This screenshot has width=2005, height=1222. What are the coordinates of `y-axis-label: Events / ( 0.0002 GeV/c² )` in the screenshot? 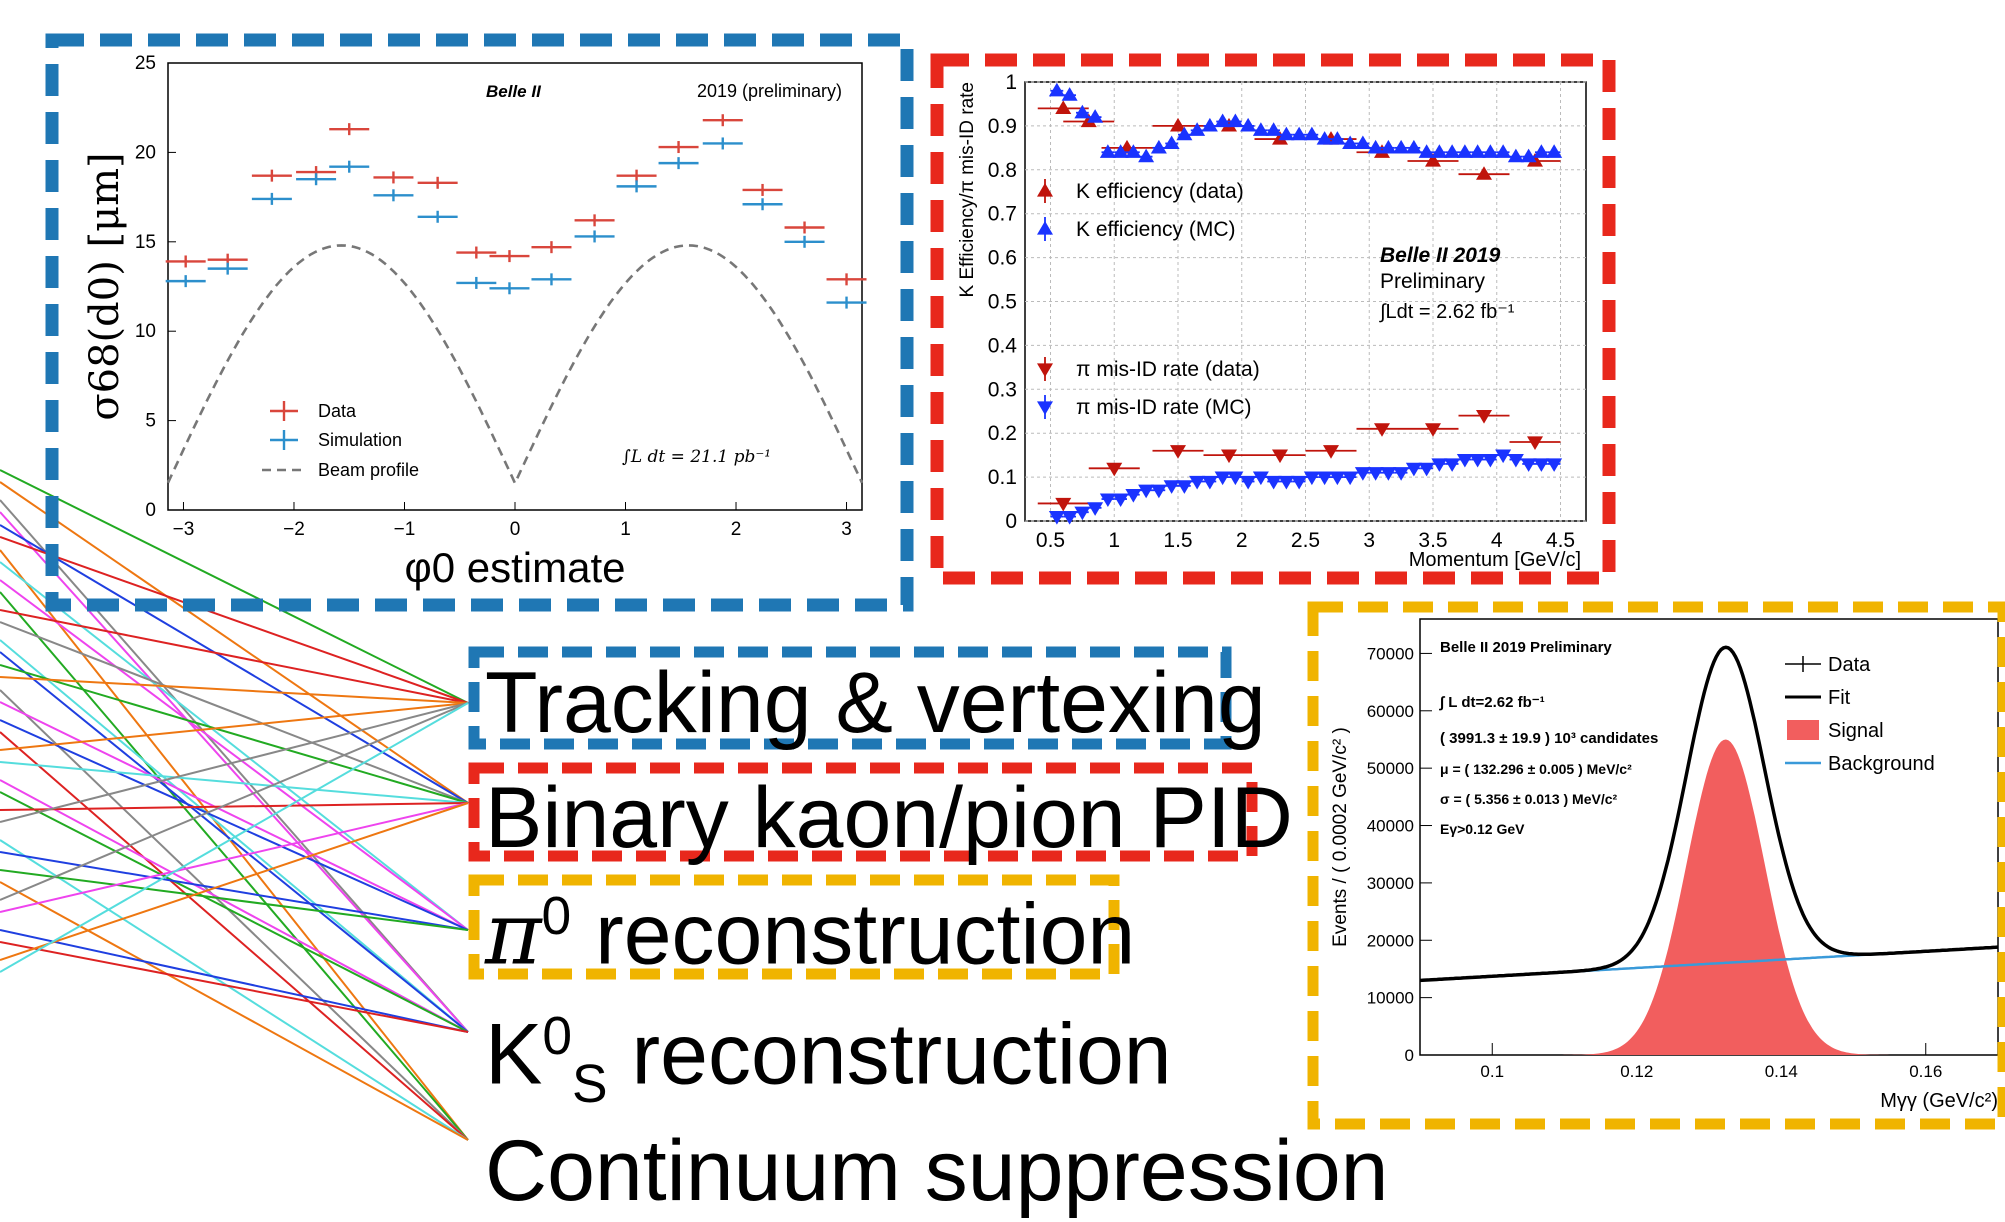 It's located at (1340, 837).